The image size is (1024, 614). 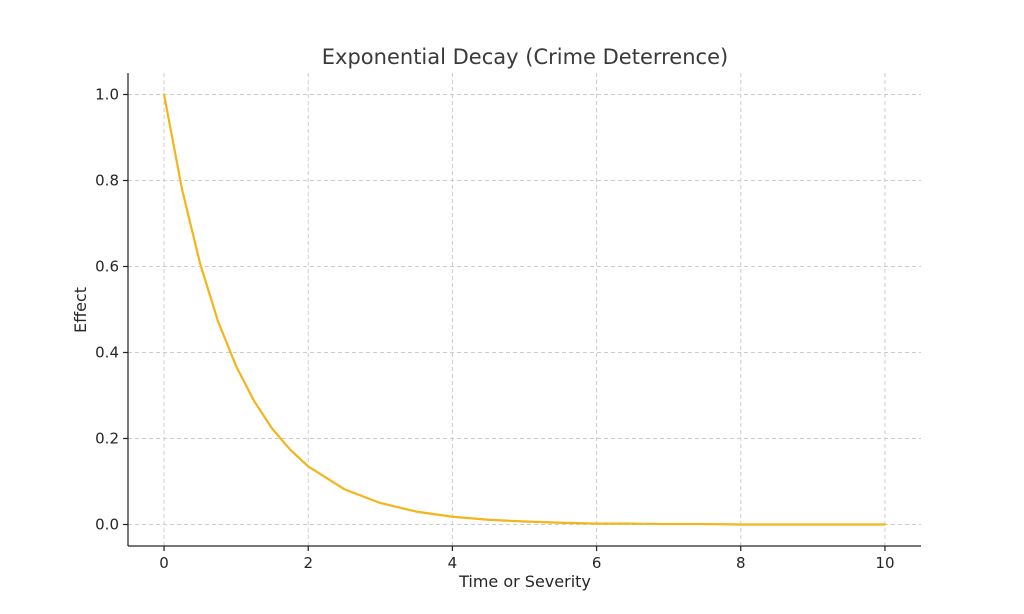 I want to click on x-tick-label: 0, so click(x=164, y=563).